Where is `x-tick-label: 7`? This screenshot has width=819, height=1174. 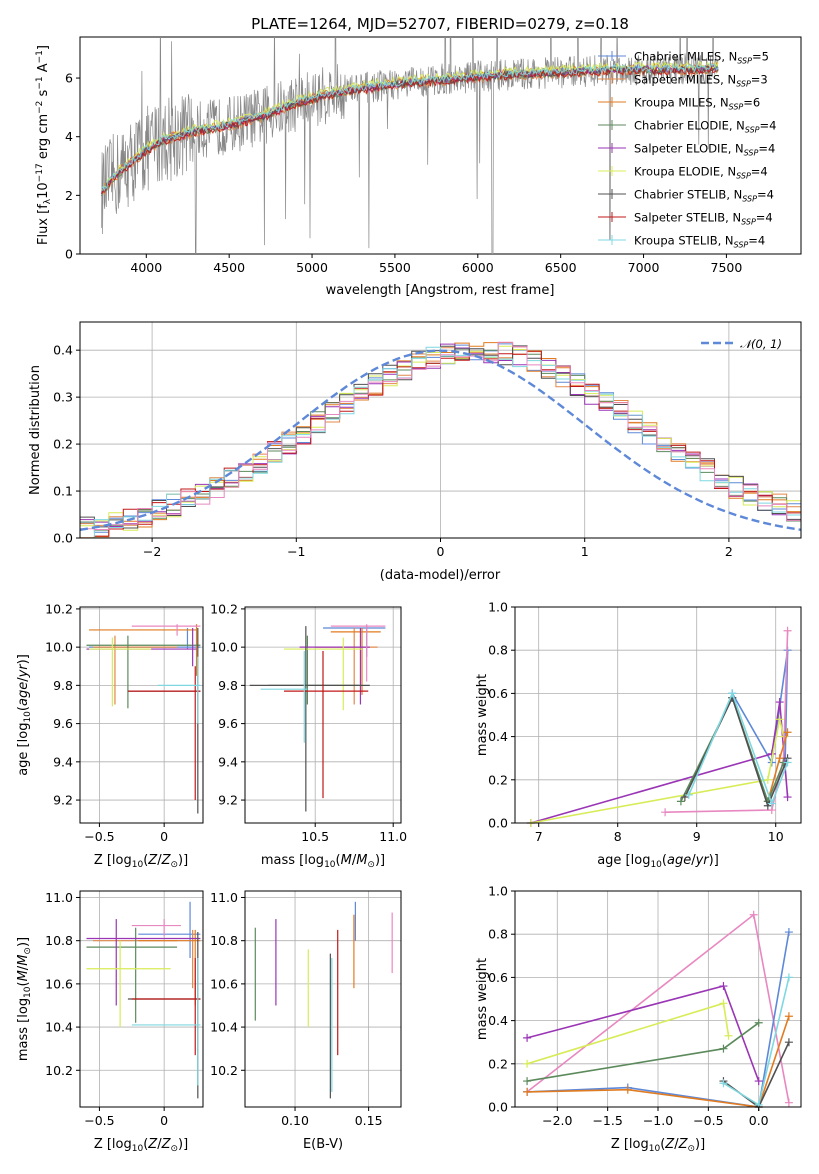
x-tick-label: 7 is located at coordinates (539, 836).